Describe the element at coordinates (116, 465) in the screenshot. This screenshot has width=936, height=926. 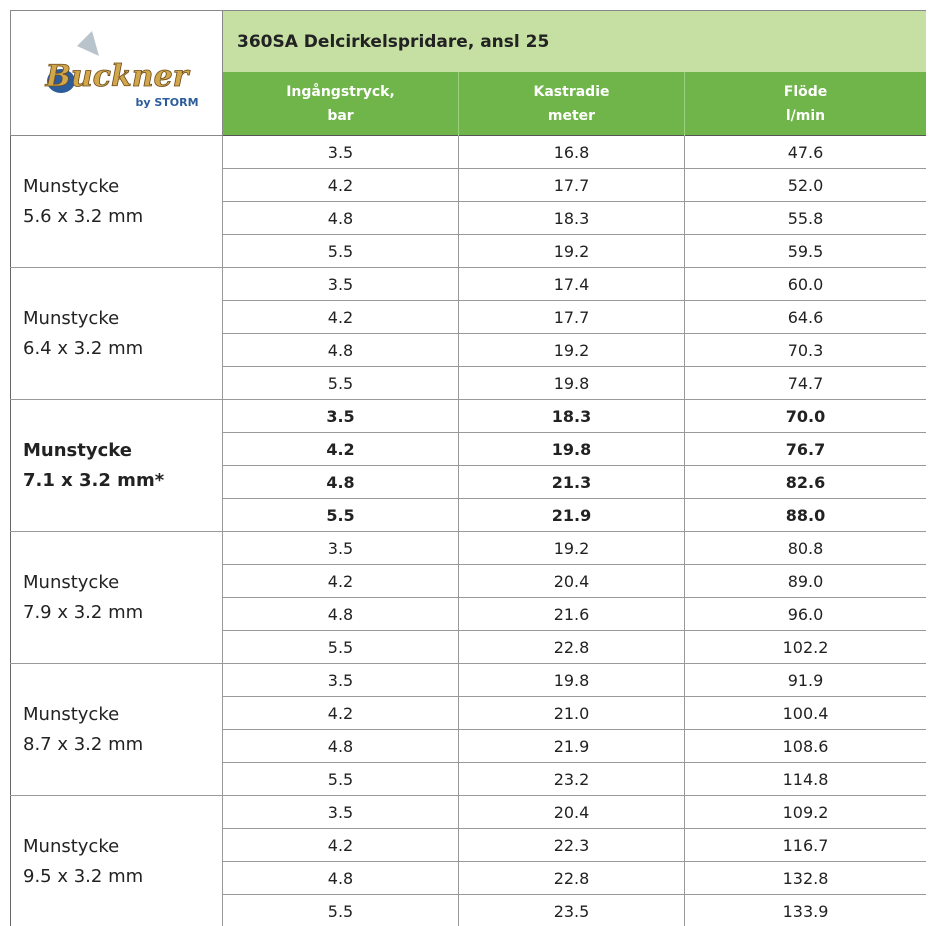
I see `nozzle-label: Munstycke 7.1 x 3.2 mm*` at that location.